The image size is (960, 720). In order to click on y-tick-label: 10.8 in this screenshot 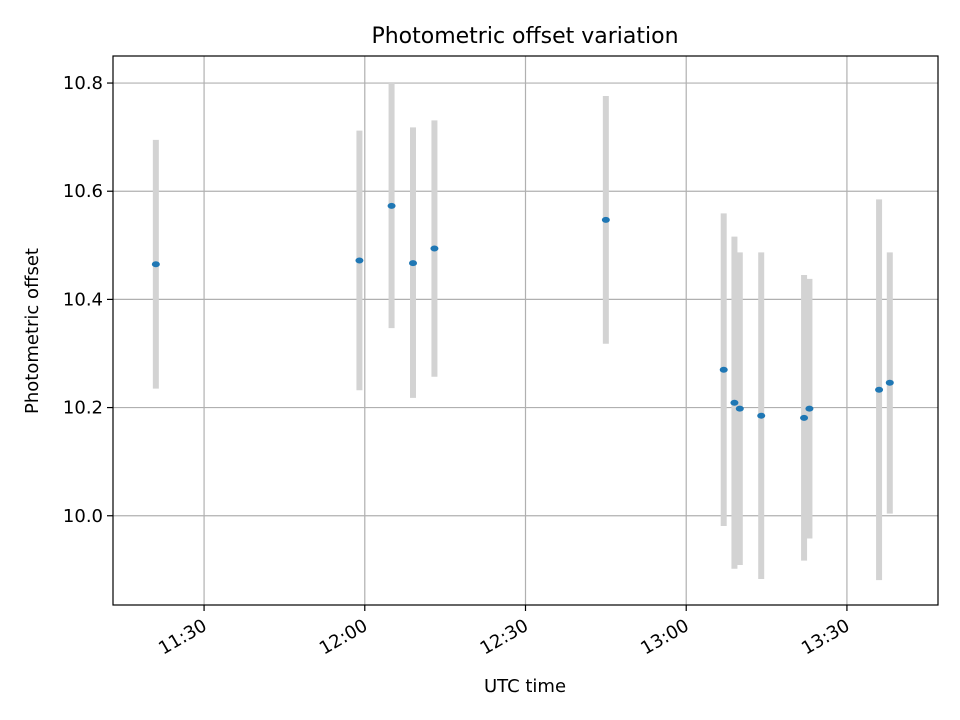, I will do `click(83, 83)`.